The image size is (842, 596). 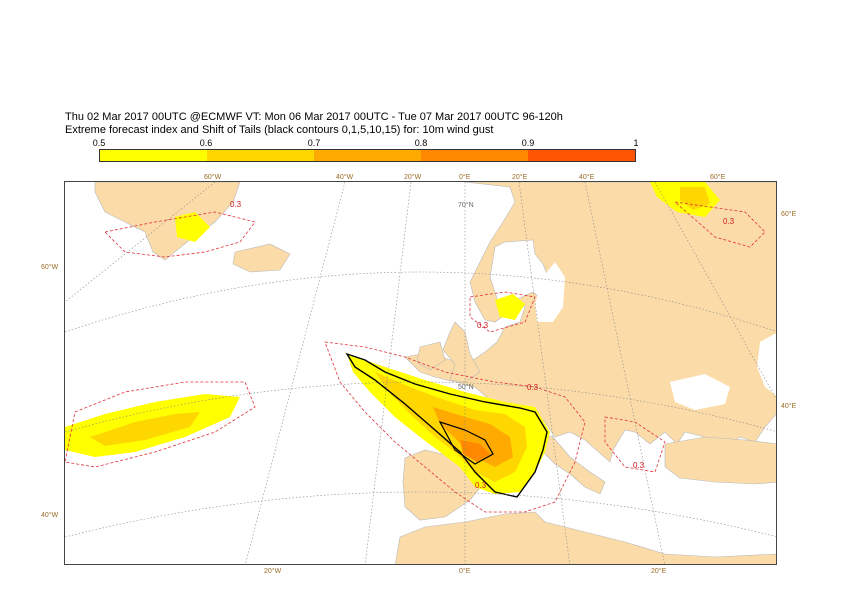 What do you see at coordinates (466, 205) in the screenshot?
I see `lat-label-inner: 70°N` at bounding box center [466, 205].